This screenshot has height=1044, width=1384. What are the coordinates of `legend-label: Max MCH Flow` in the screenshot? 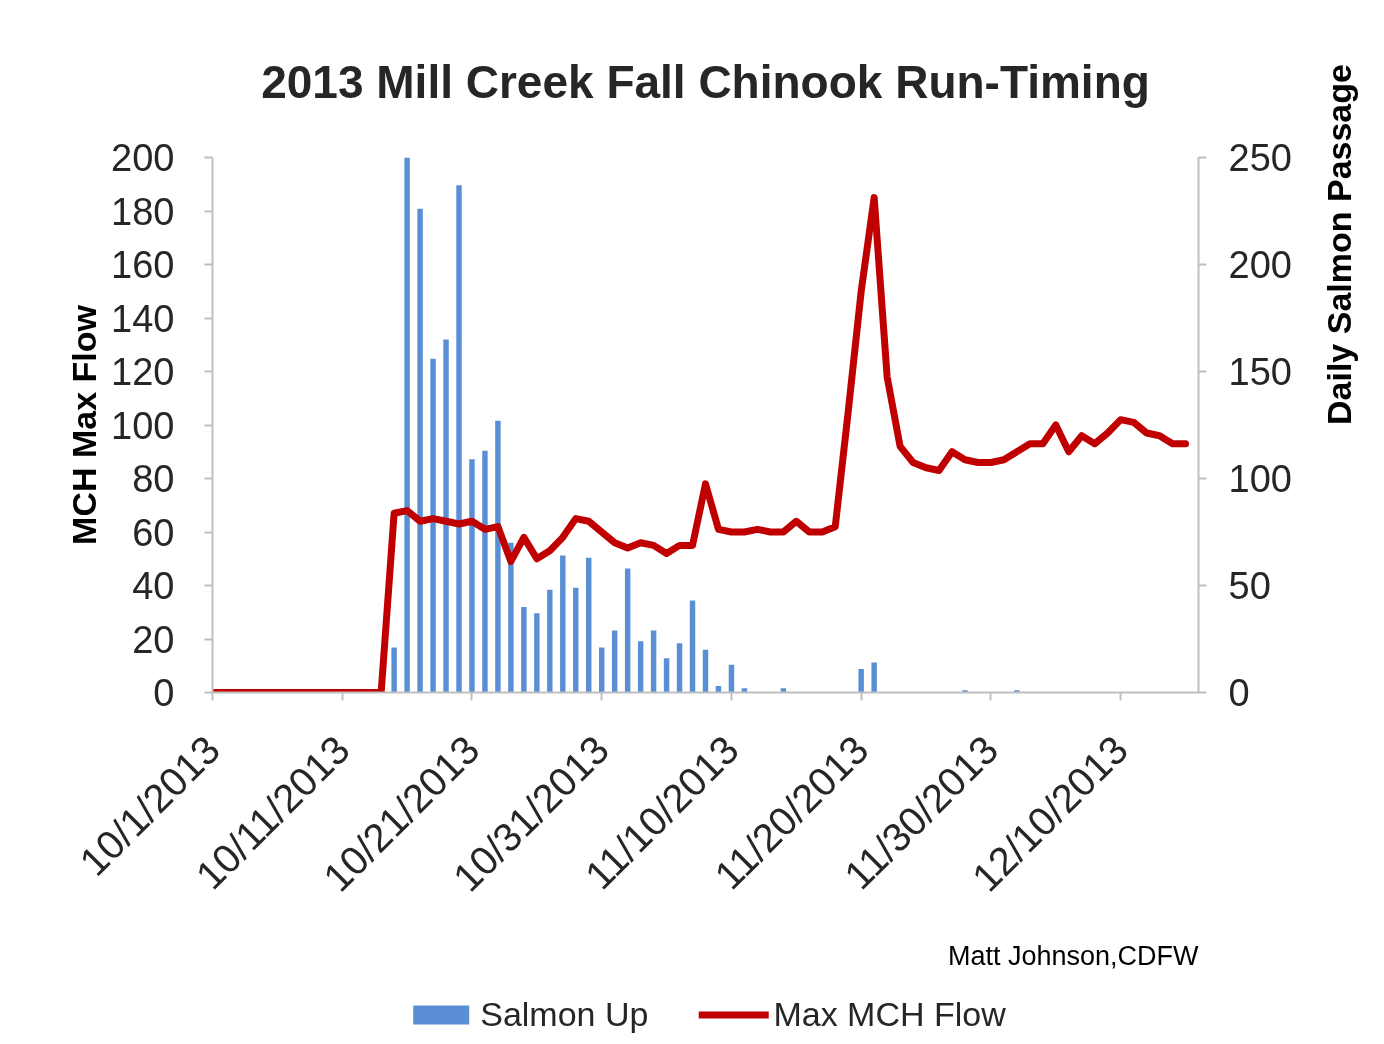 It's located at (889, 1014).